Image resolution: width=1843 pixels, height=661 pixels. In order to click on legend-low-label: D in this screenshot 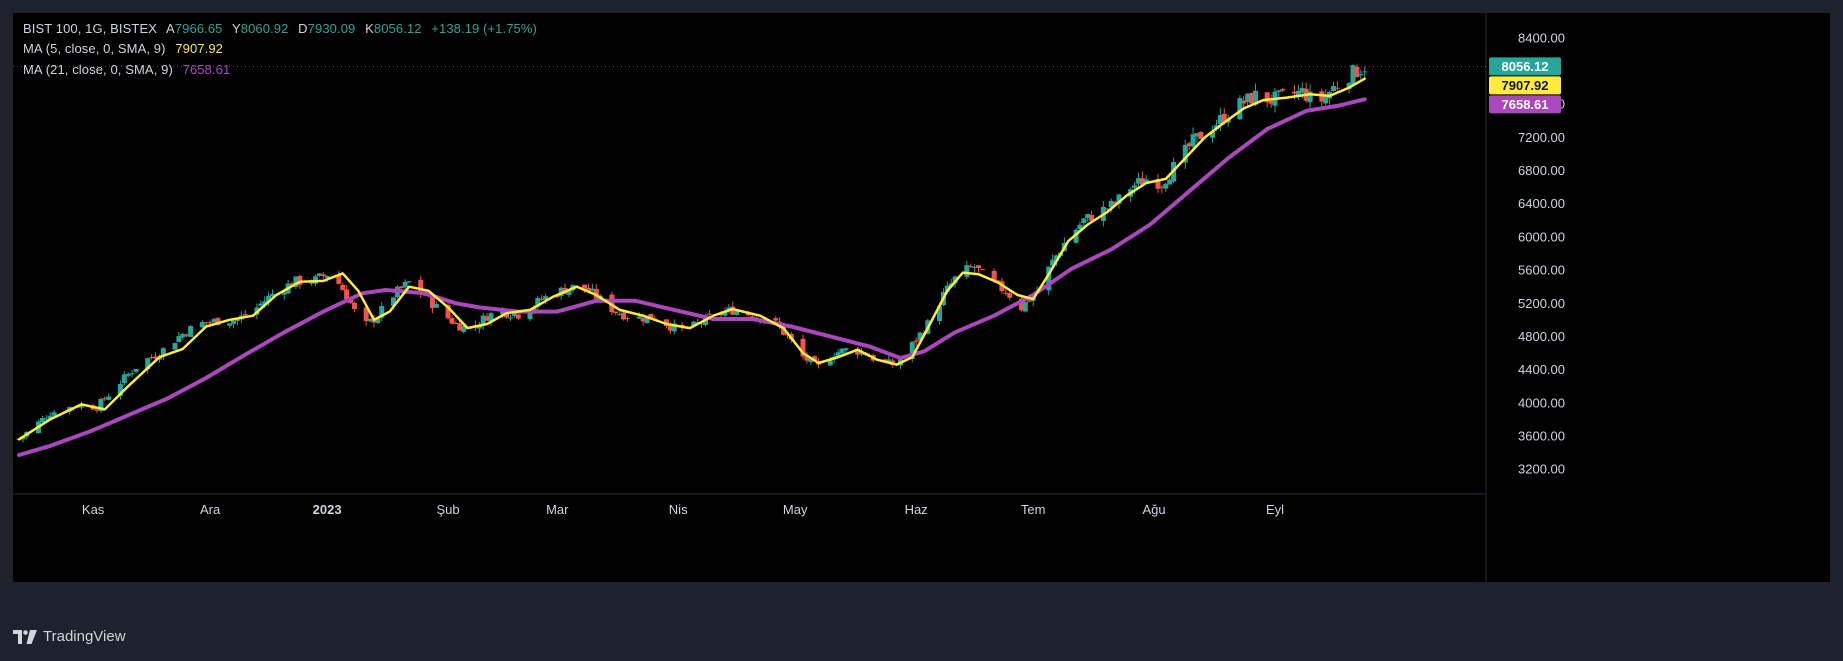, I will do `click(303, 28)`.